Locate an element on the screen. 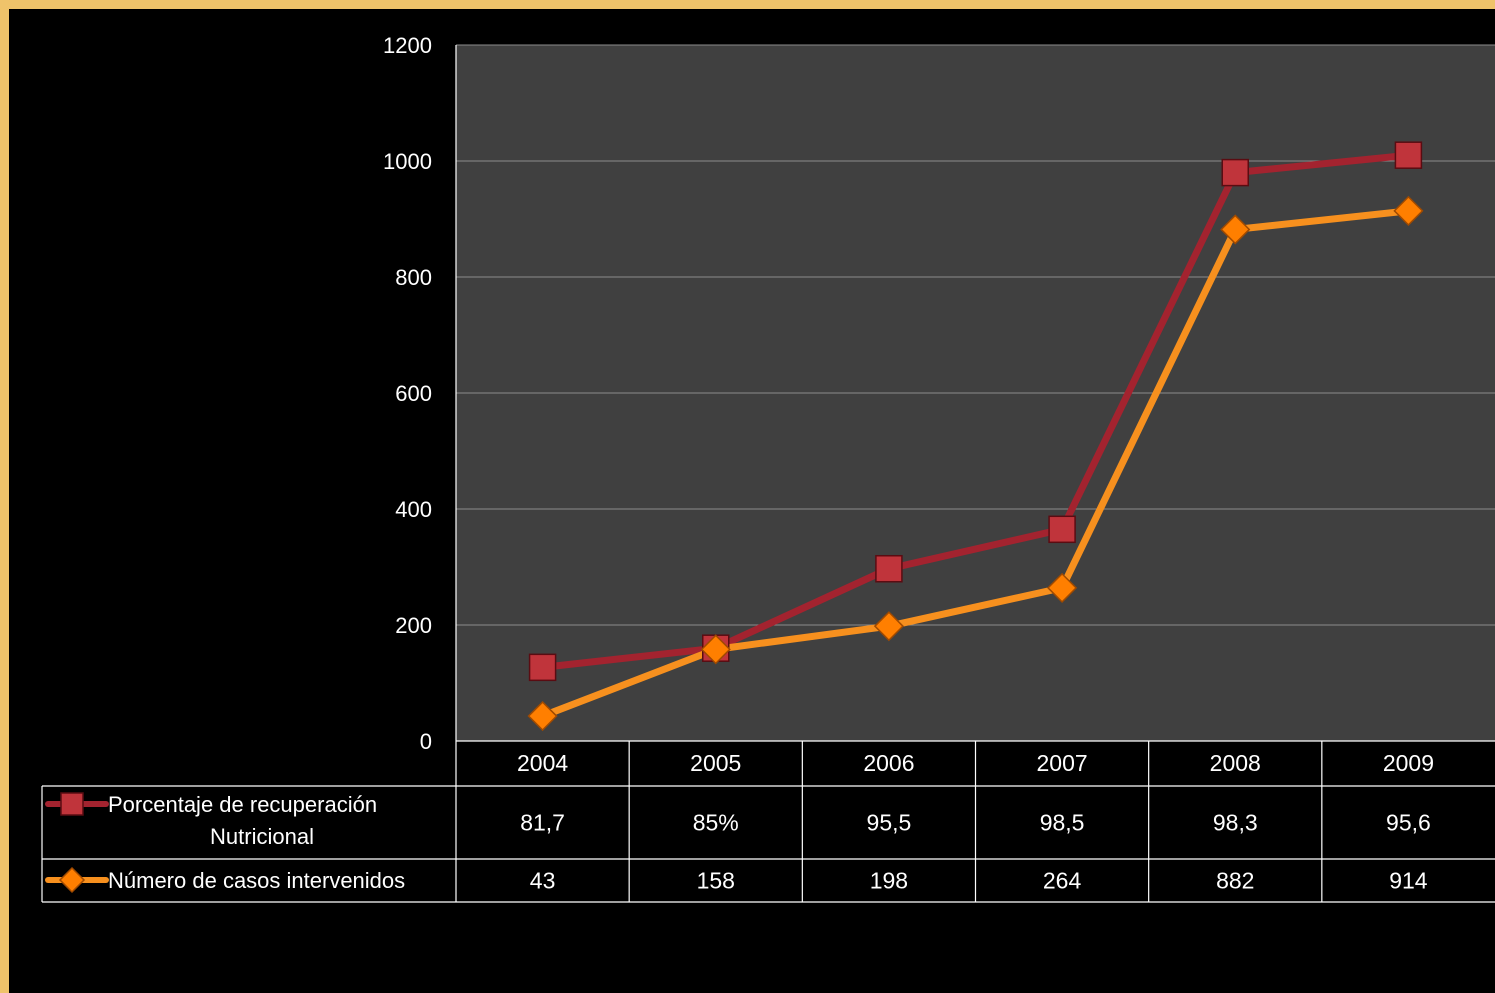 The width and height of the screenshot is (1495, 993). x-tick-label: 2005 is located at coordinates (715, 763).